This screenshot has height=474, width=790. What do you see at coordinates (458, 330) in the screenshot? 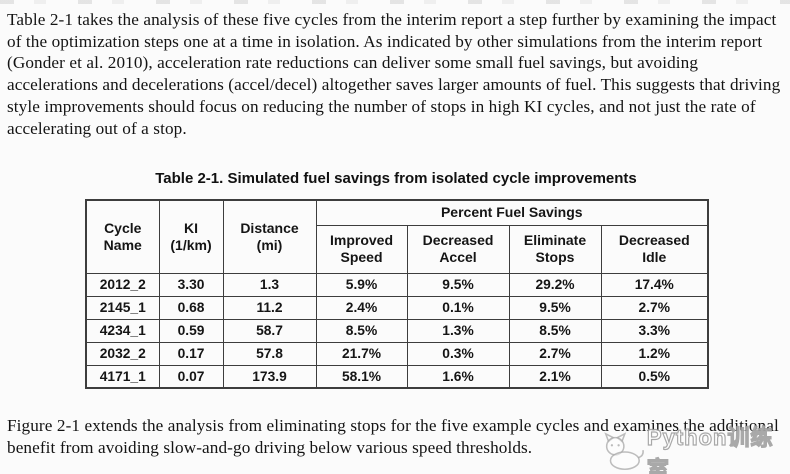
I see `cell-decreased-accel: 1.3%` at bounding box center [458, 330].